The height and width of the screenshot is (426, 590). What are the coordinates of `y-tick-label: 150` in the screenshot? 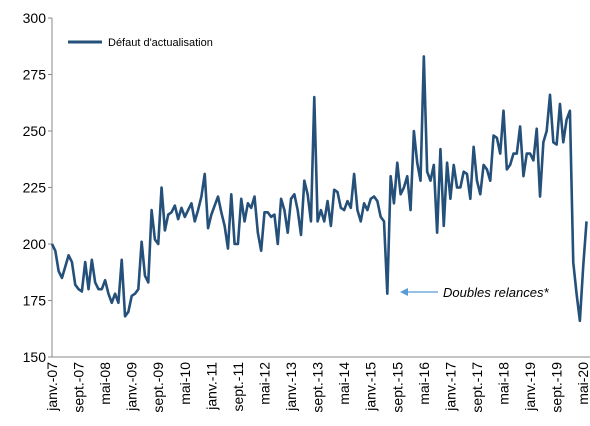 It's located at (35, 357).